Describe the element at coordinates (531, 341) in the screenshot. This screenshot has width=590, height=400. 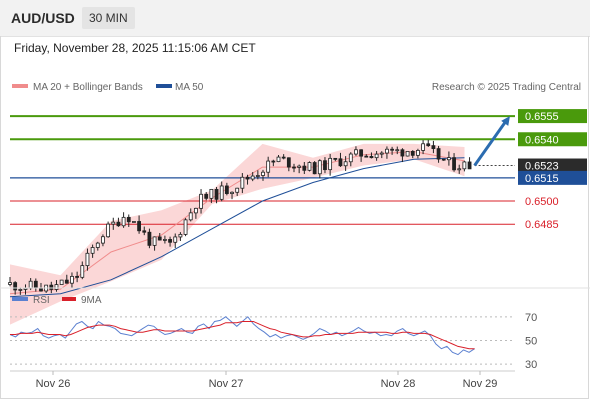
I see `rsi-tick-50: 50` at that location.